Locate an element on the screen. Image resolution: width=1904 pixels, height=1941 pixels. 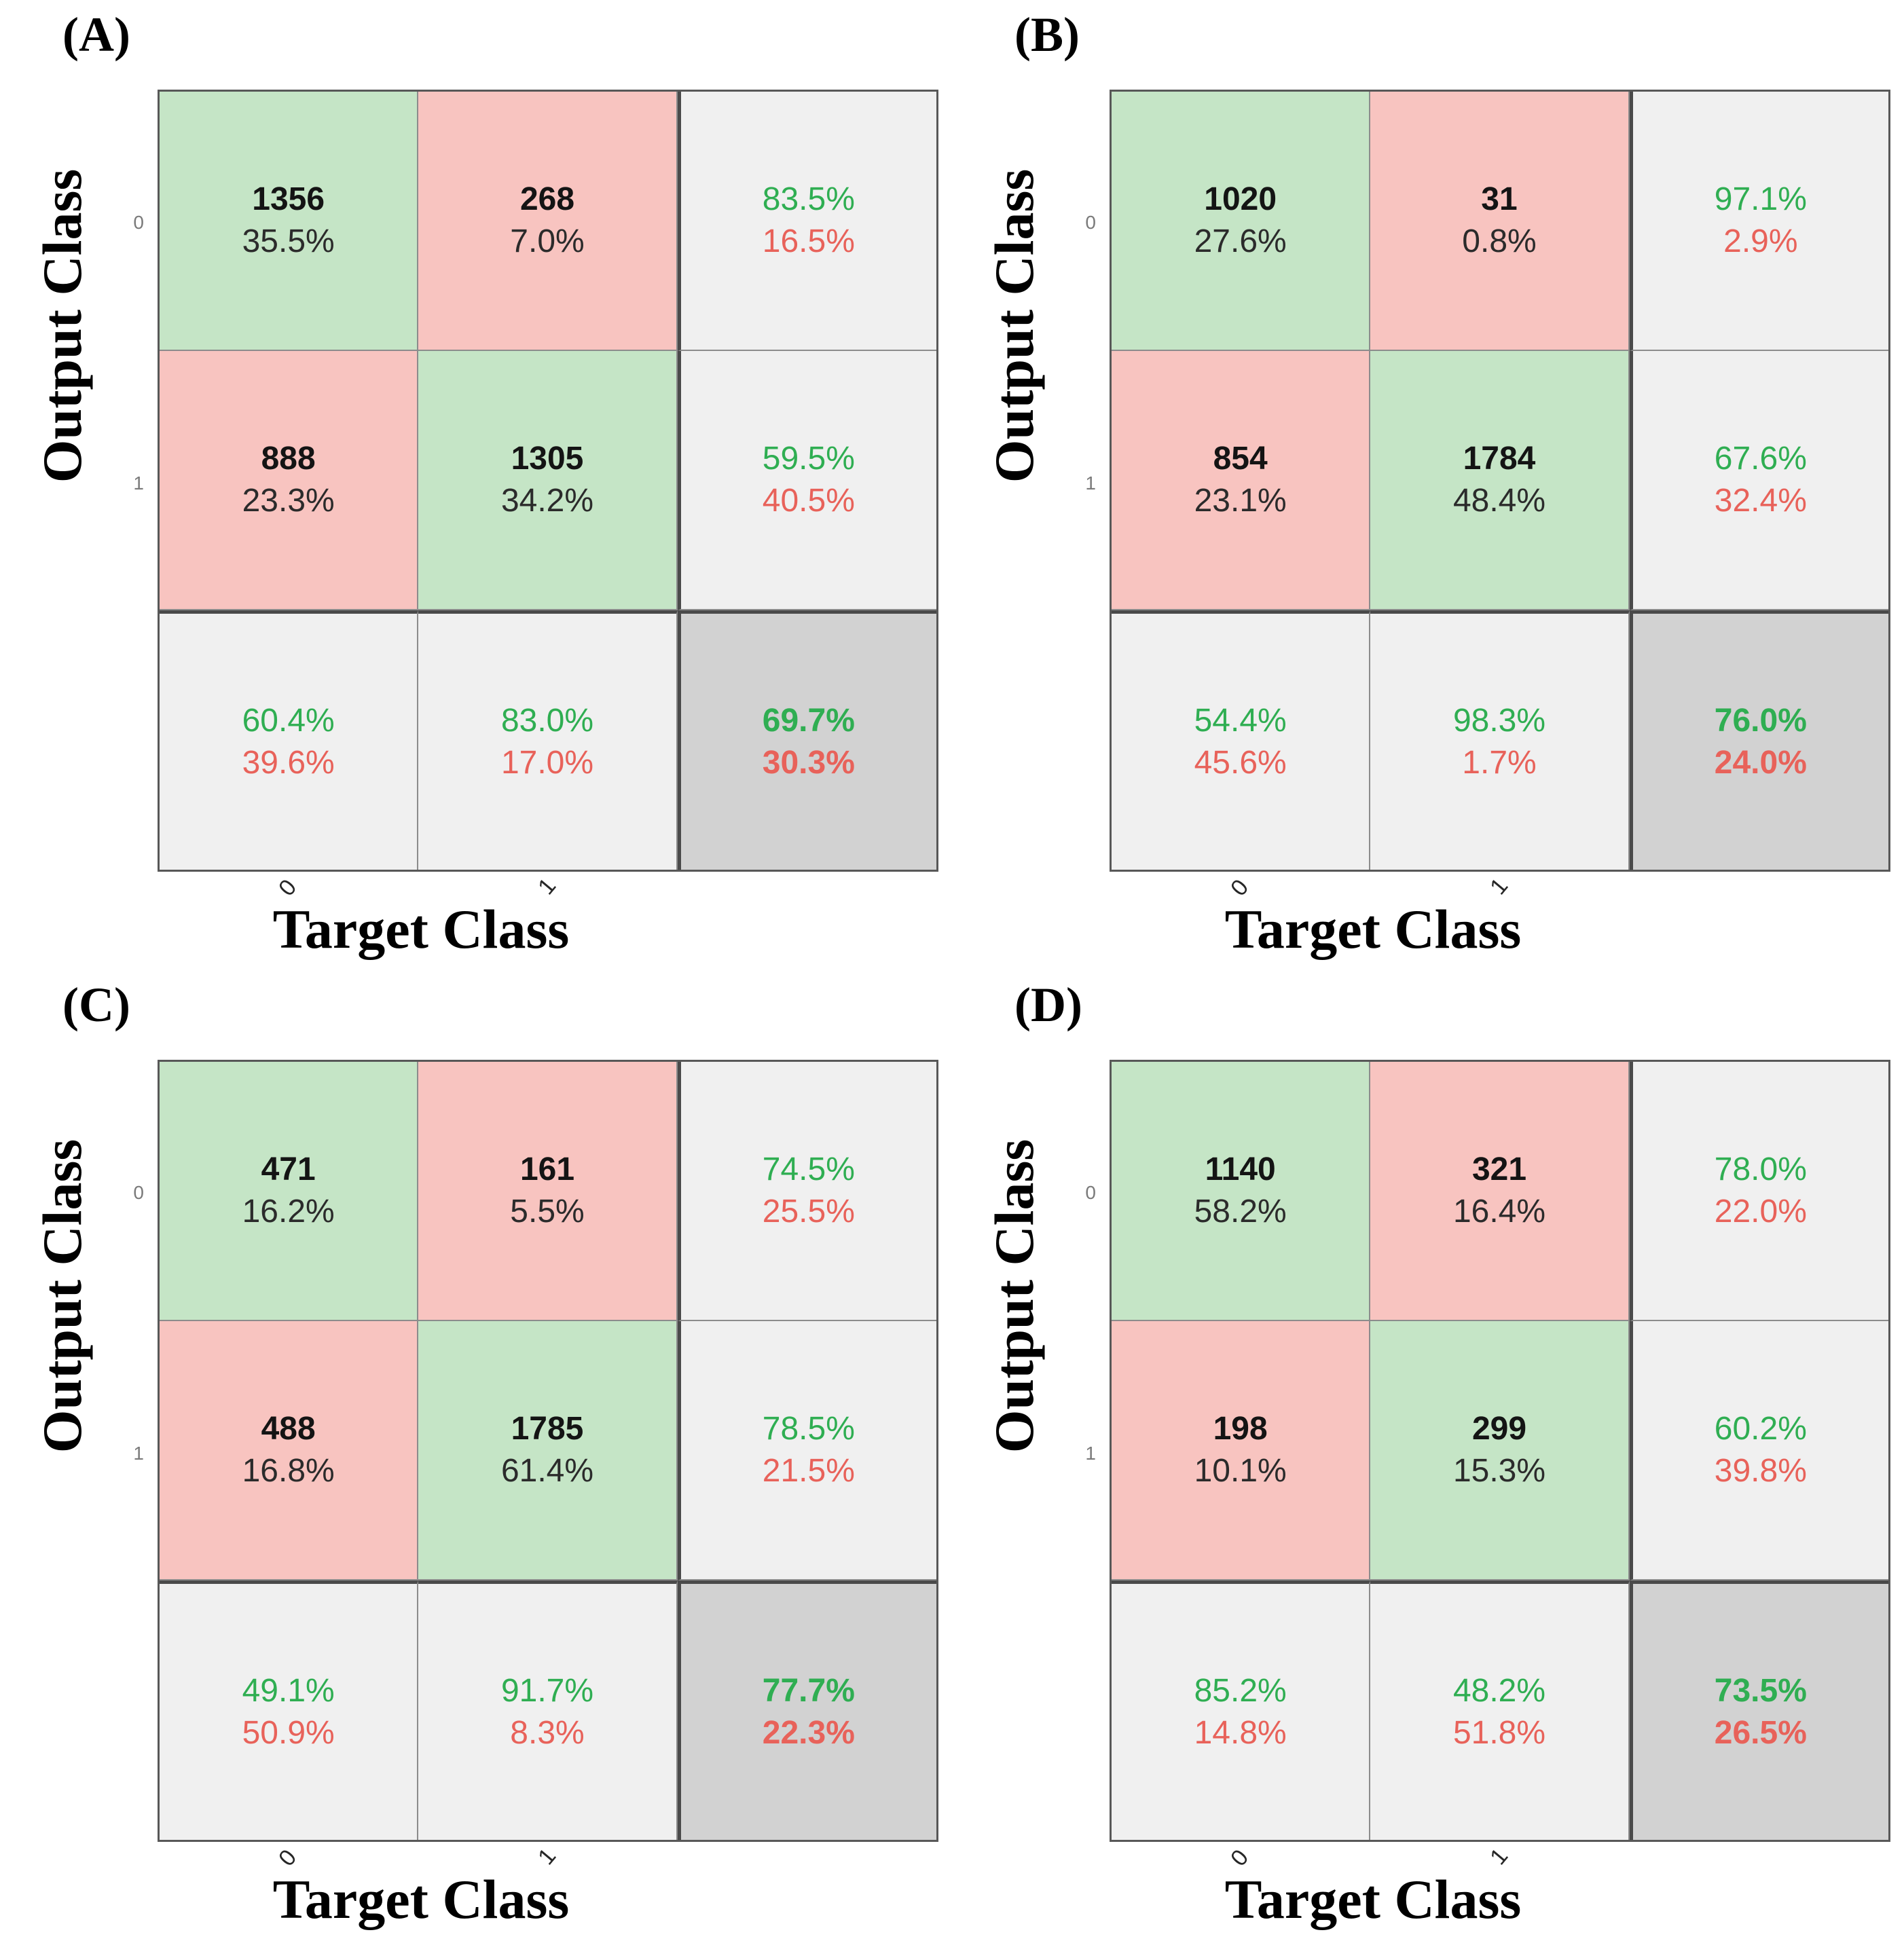
cell-count: 488 is located at coordinates (288, 1429).